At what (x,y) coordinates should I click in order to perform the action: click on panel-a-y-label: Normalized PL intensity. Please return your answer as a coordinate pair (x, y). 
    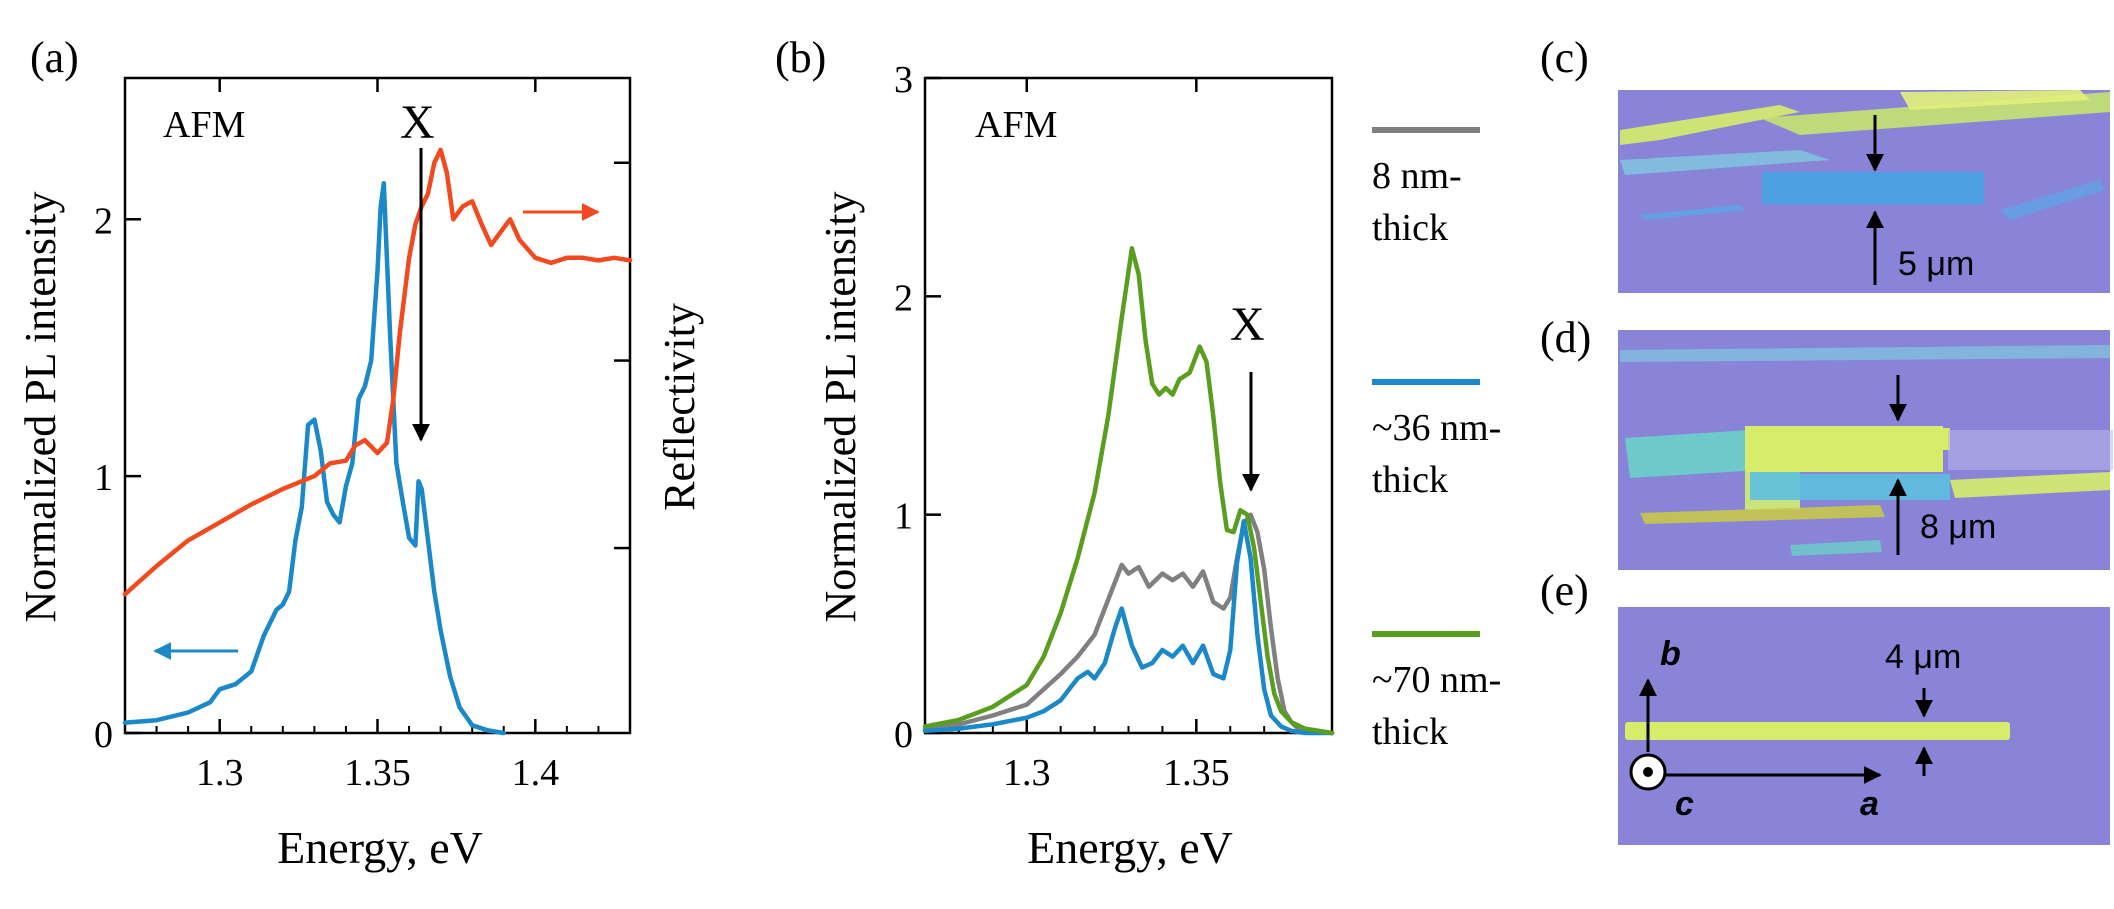
    Looking at the image, I should click on (40, 407).